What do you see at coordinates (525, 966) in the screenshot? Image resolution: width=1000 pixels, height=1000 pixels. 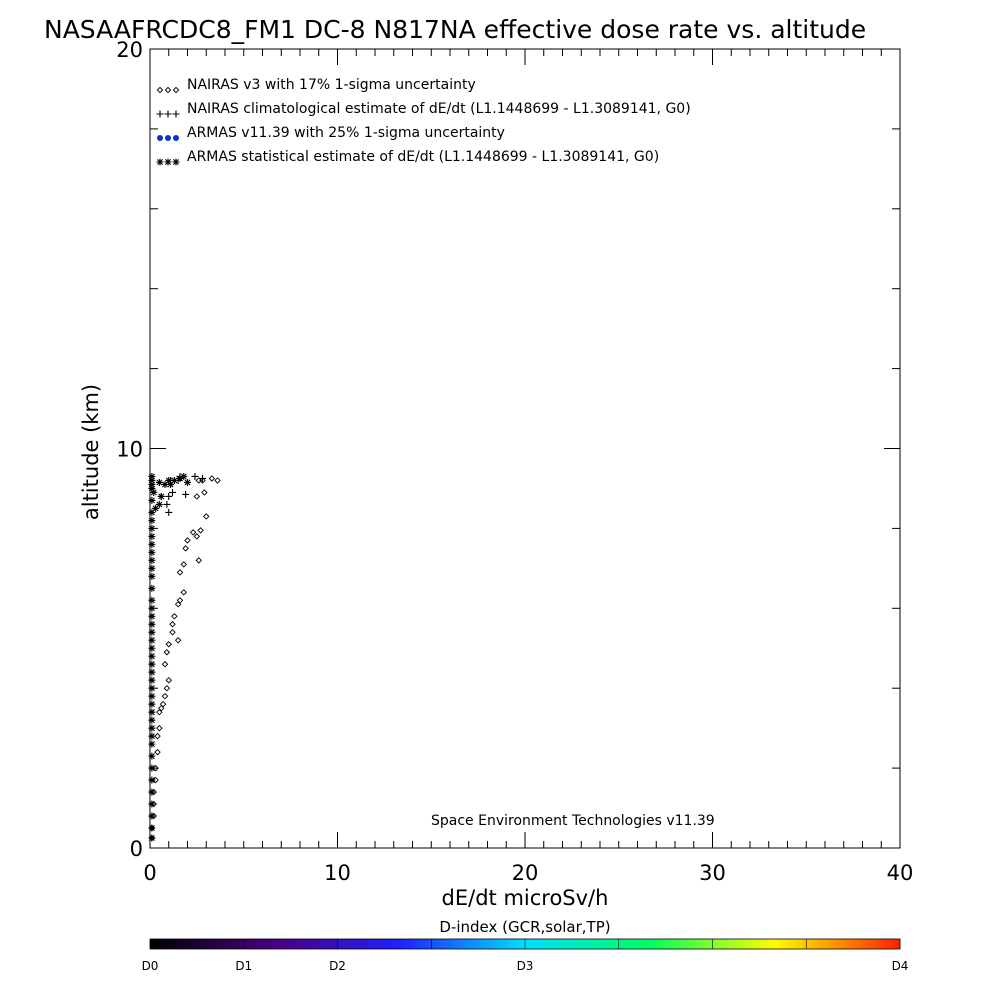 I see `colorbar-label: D3` at bounding box center [525, 966].